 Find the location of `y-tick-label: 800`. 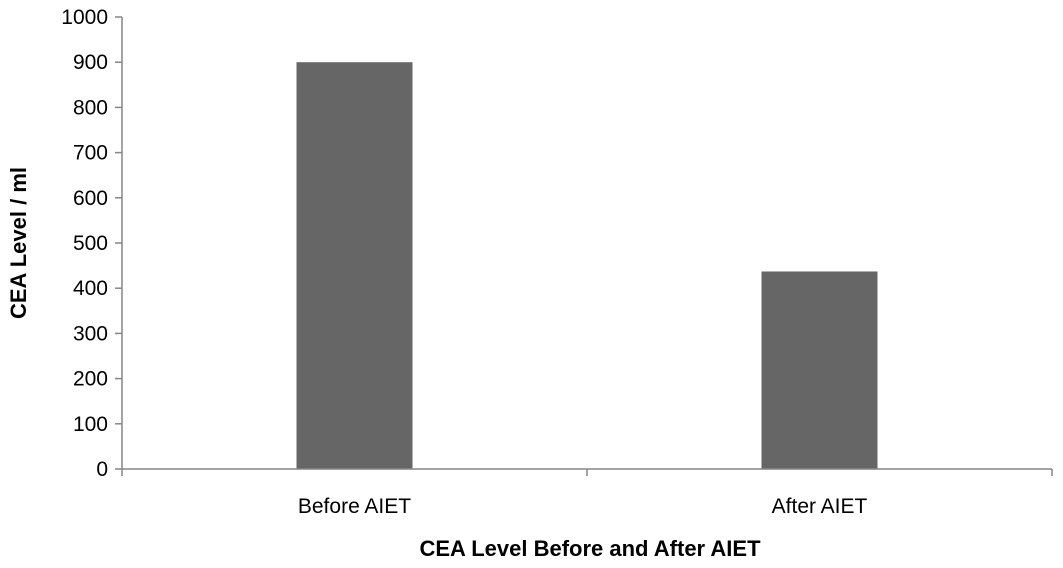

y-tick-label: 800 is located at coordinates (90, 107).